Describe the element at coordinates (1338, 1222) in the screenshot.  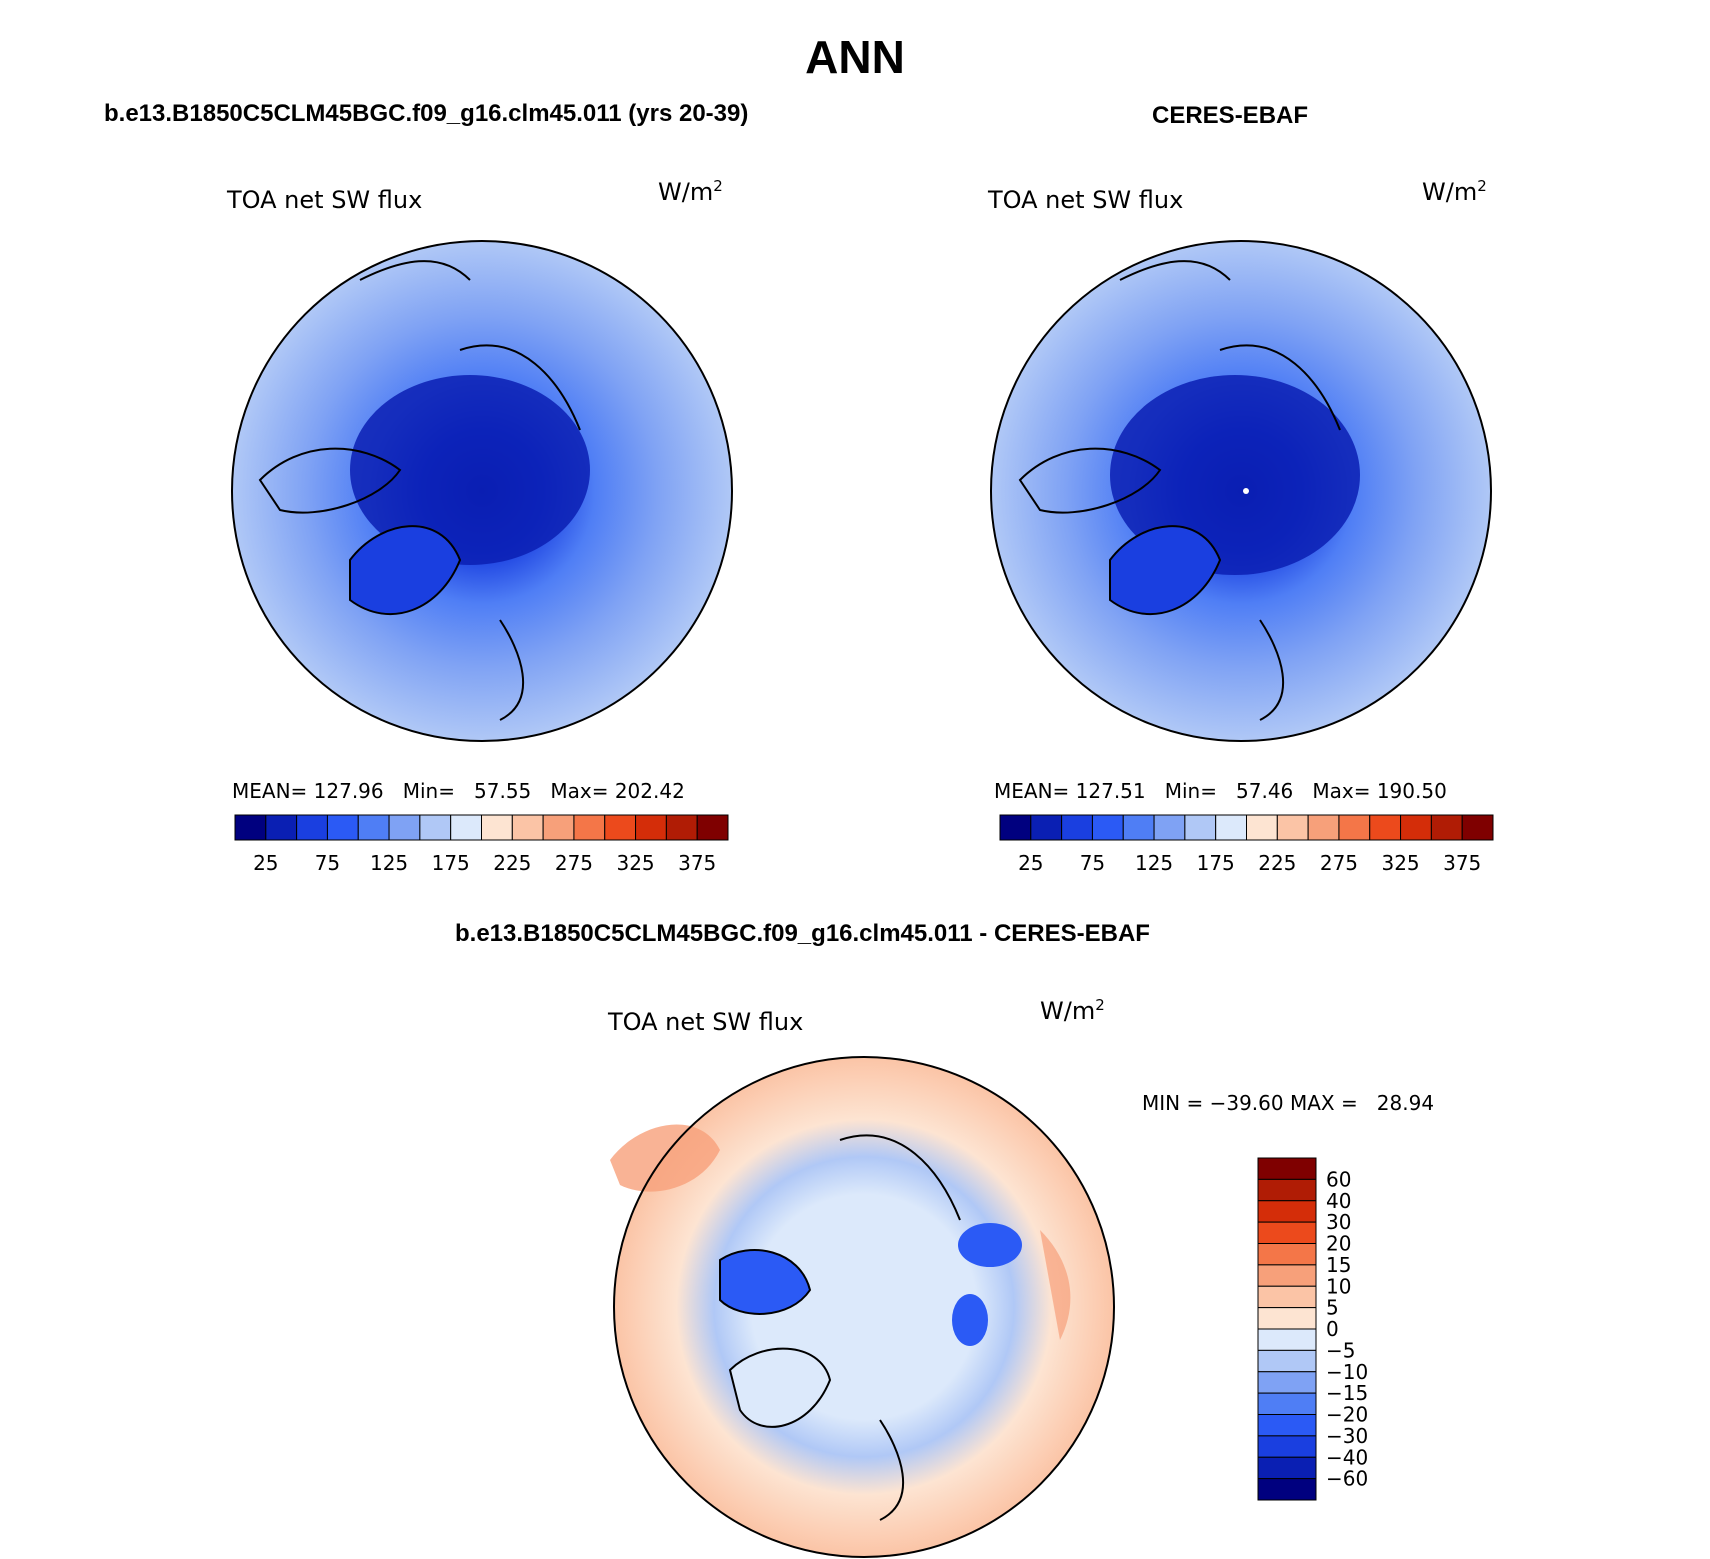
I see `diff-colorbar-tick-label: 30` at that location.